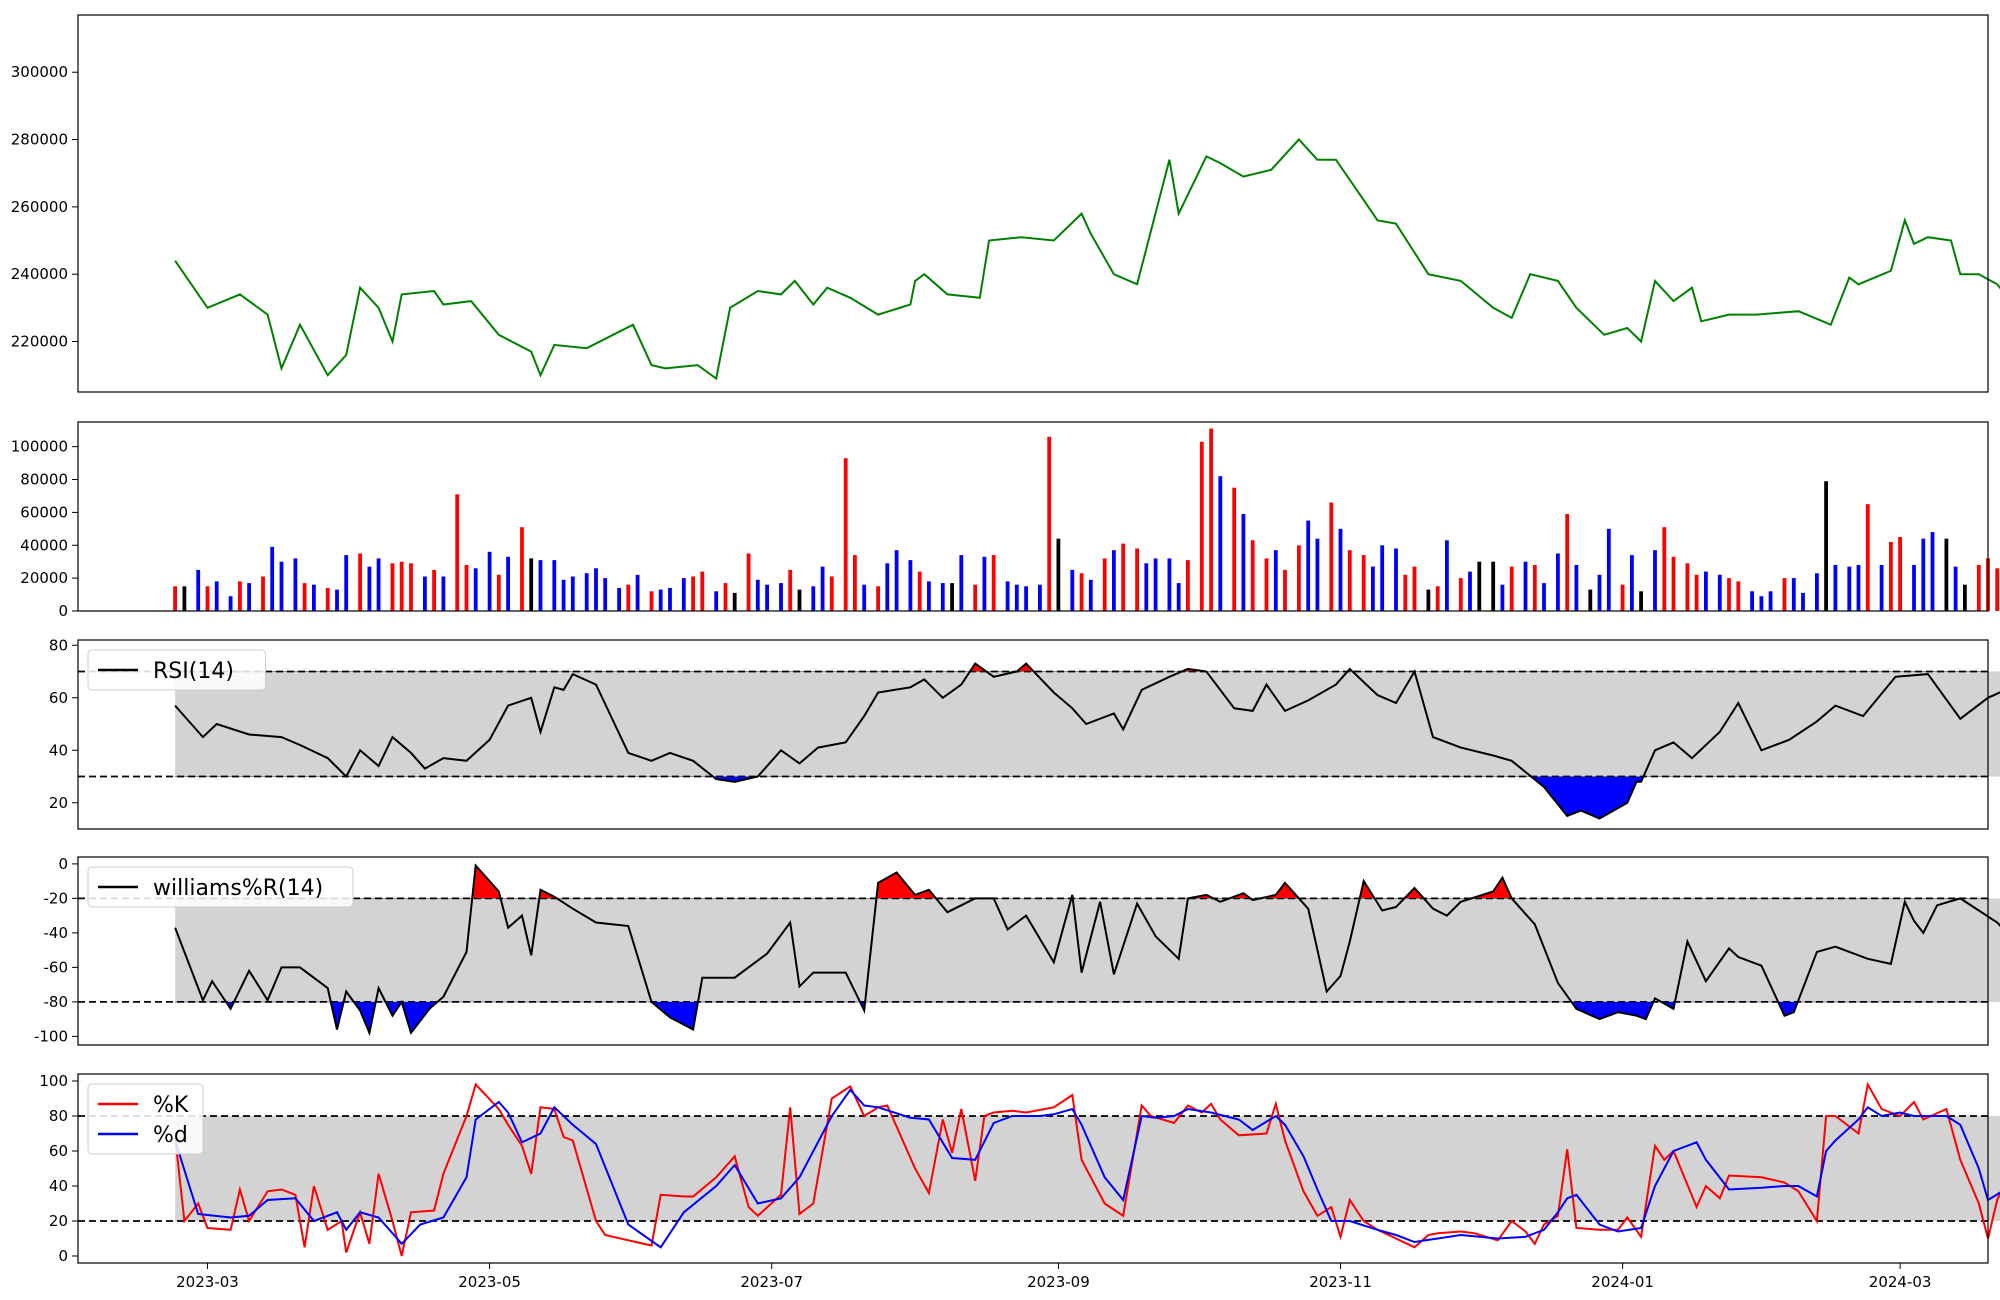 Image resolution: width=2000 pixels, height=1300 pixels. Describe the element at coordinates (1058, 1282) in the screenshot. I see `x-tick-label: 2023-09` at that location.